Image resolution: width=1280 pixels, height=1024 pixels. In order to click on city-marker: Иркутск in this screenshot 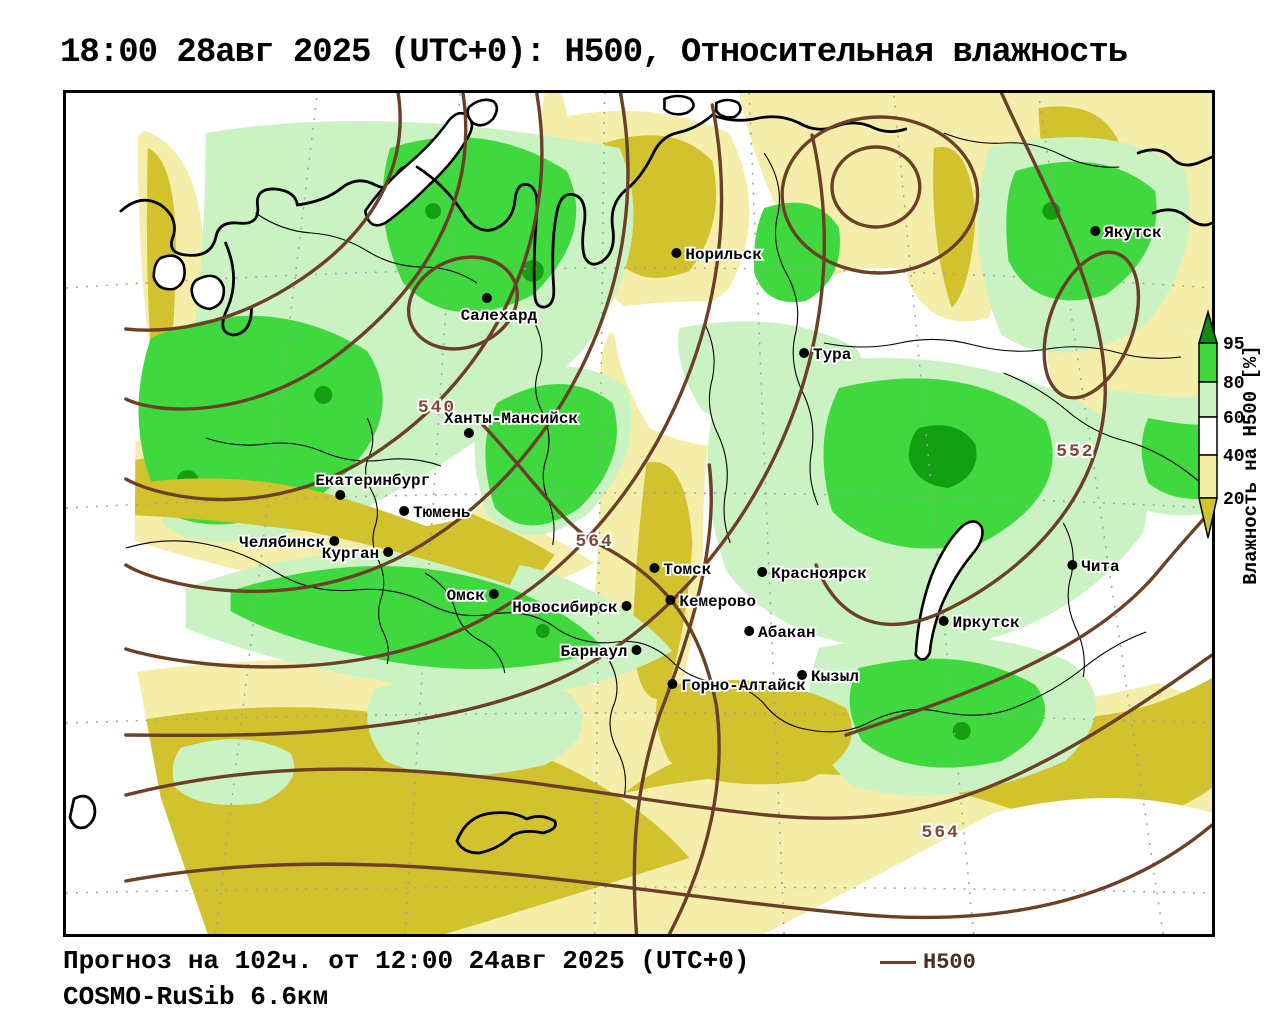, I will do `click(980, 623)`.